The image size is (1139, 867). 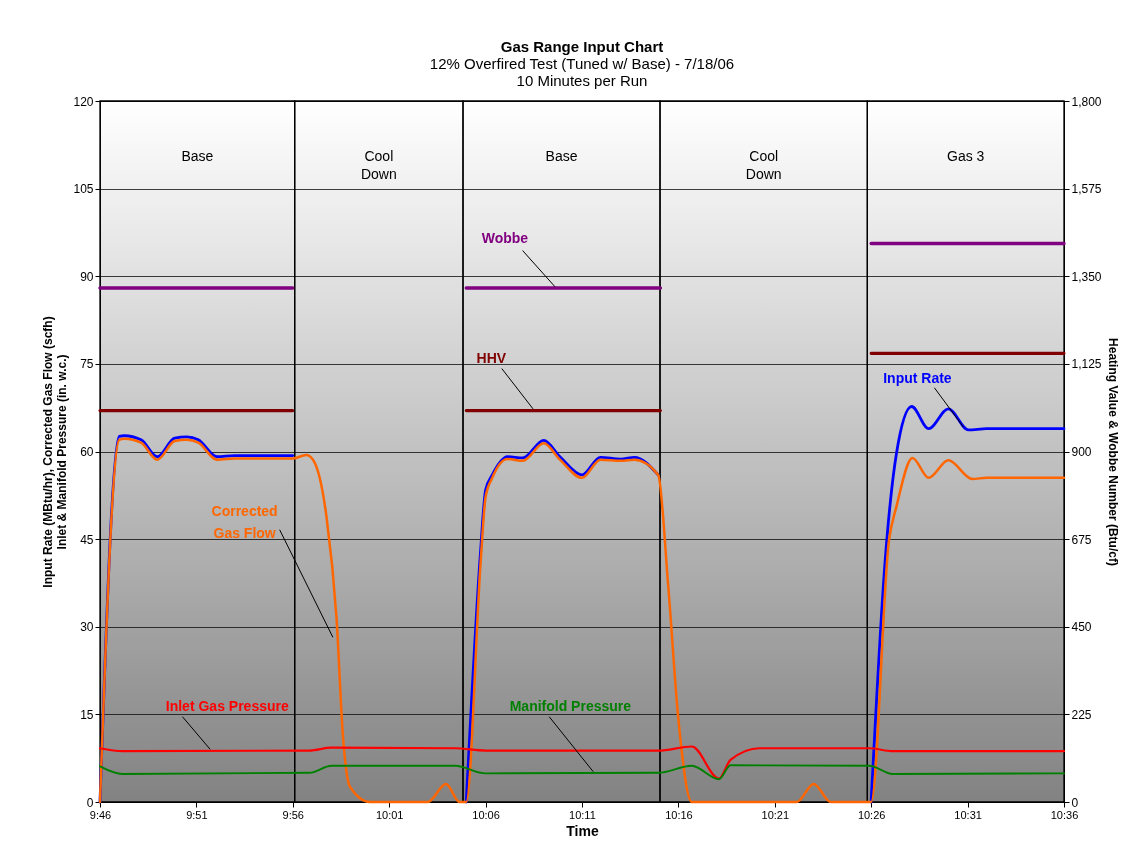 What do you see at coordinates (582, 830) in the screenshot?
I see `x-axis-title: Time` at bounding box center [582, 830].